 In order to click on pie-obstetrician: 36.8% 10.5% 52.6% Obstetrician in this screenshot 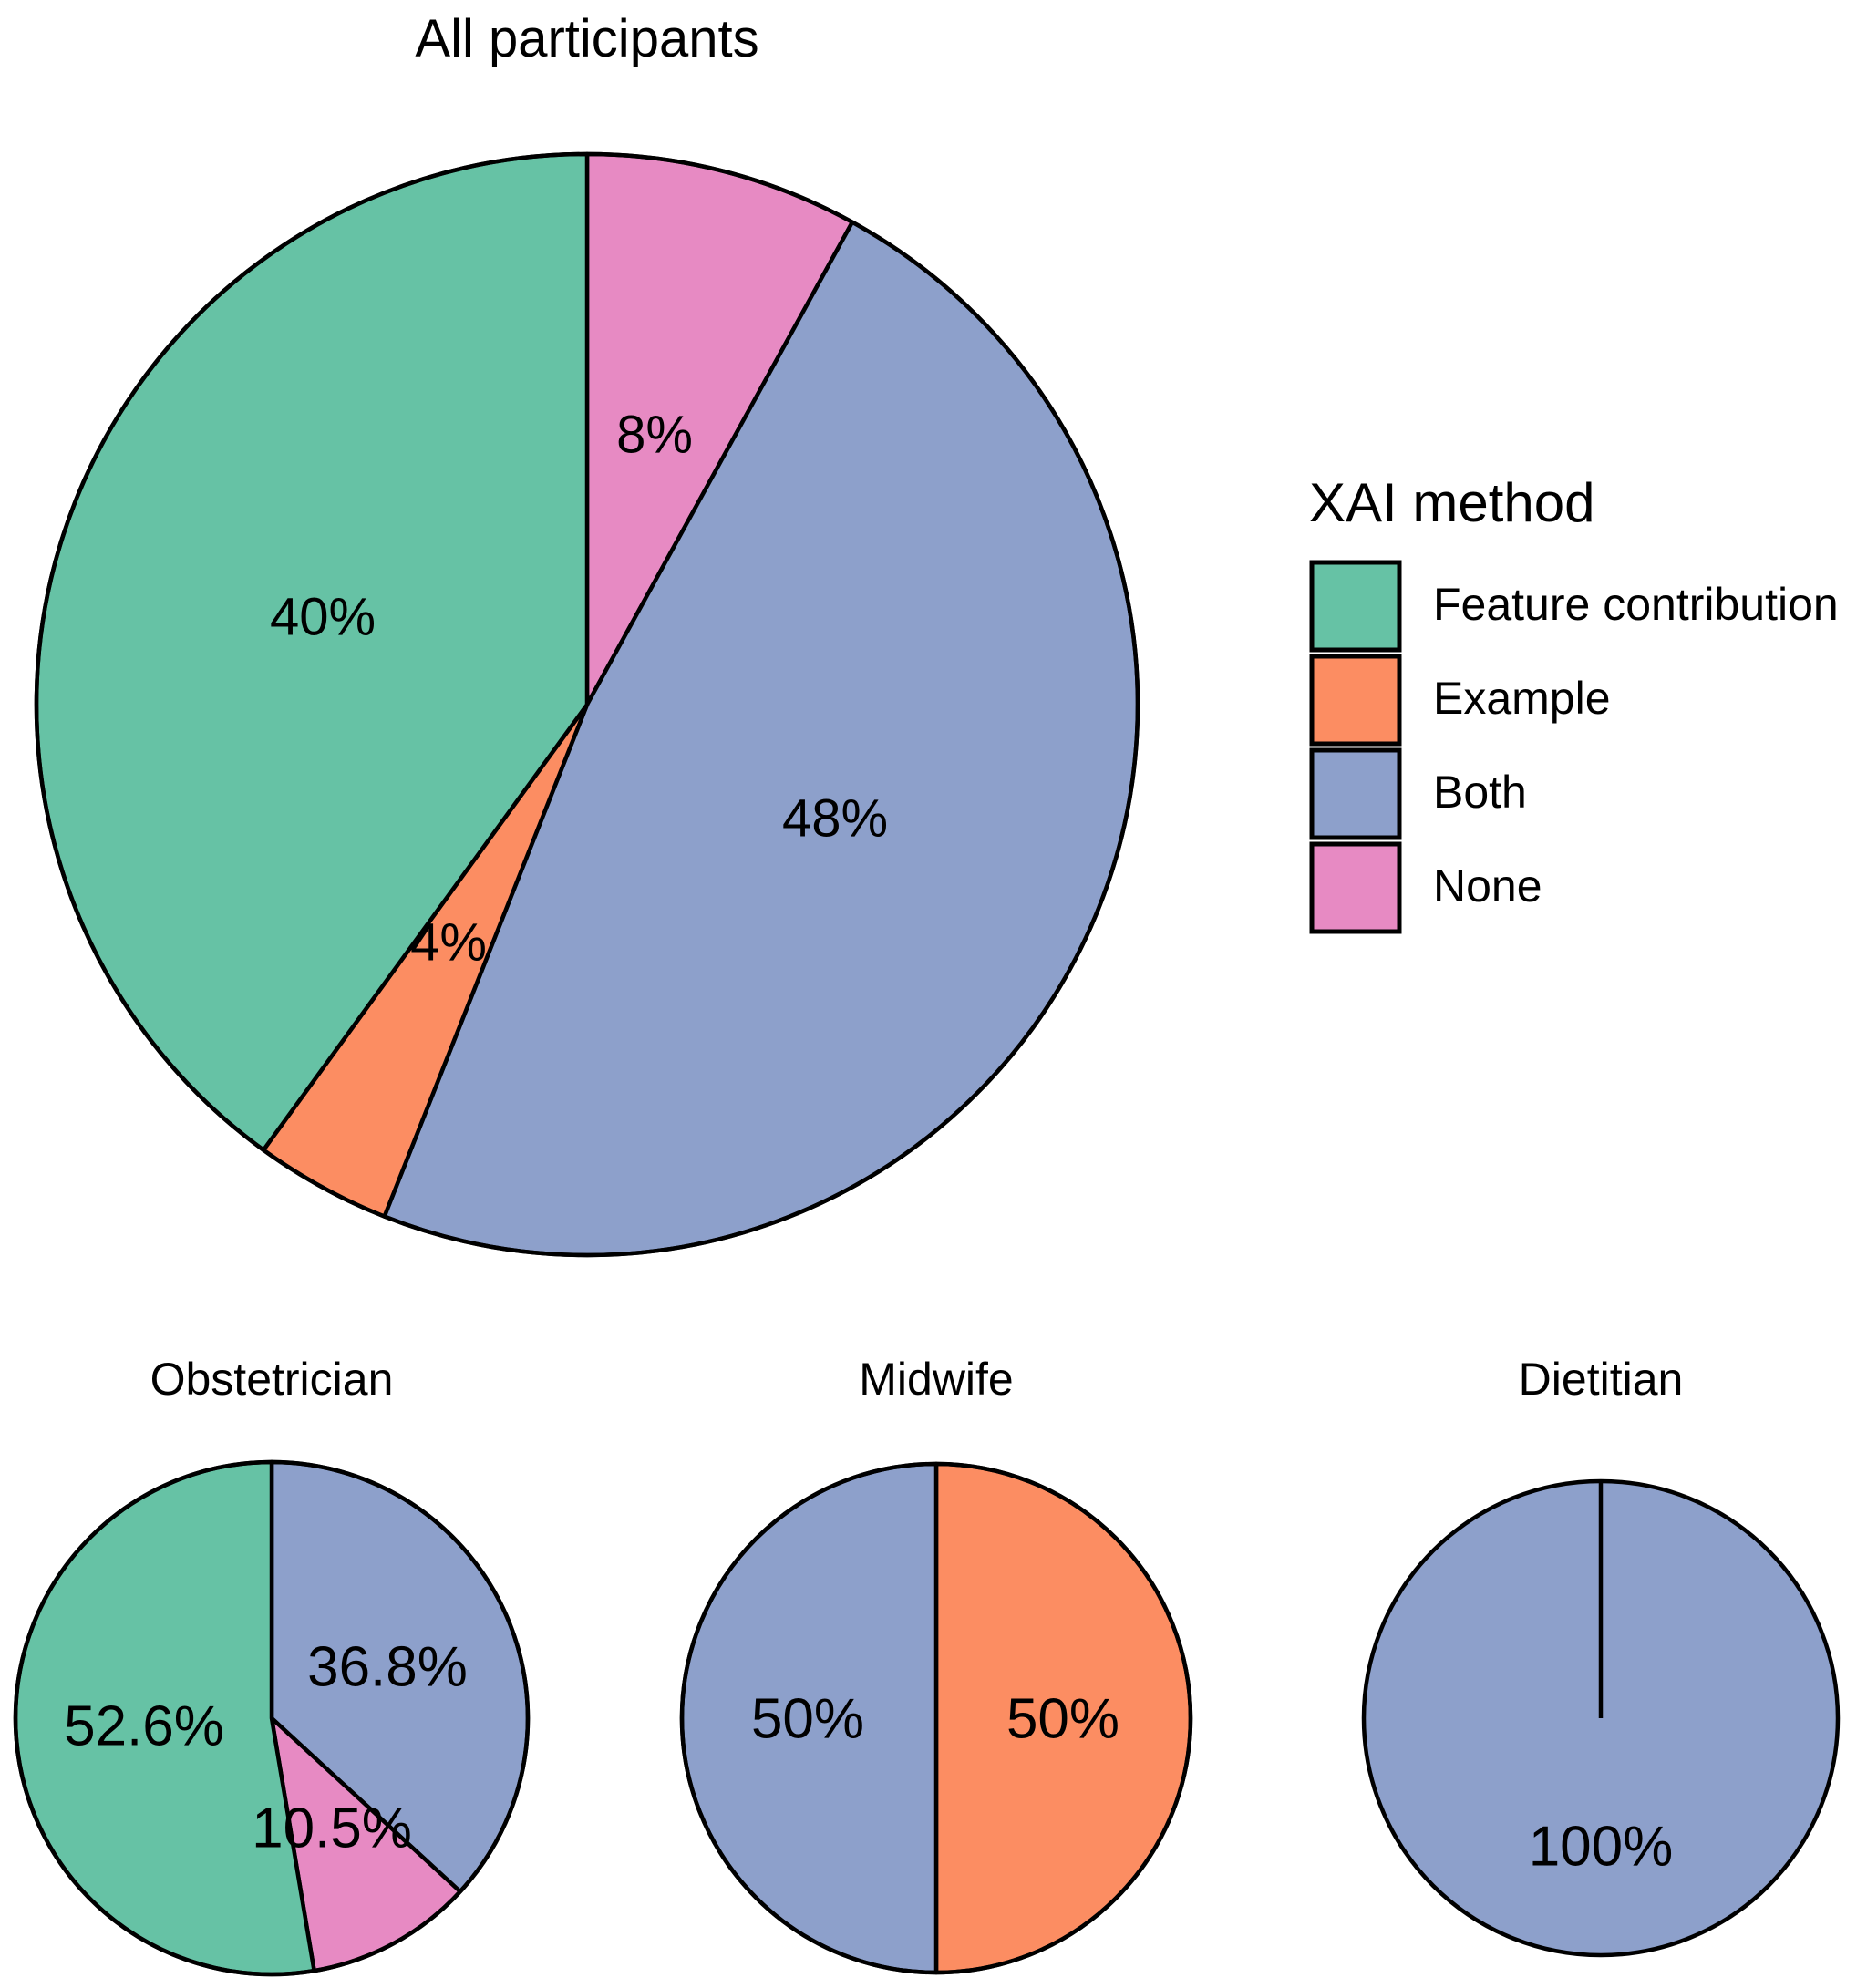, I will do `click(272, 1666)`.